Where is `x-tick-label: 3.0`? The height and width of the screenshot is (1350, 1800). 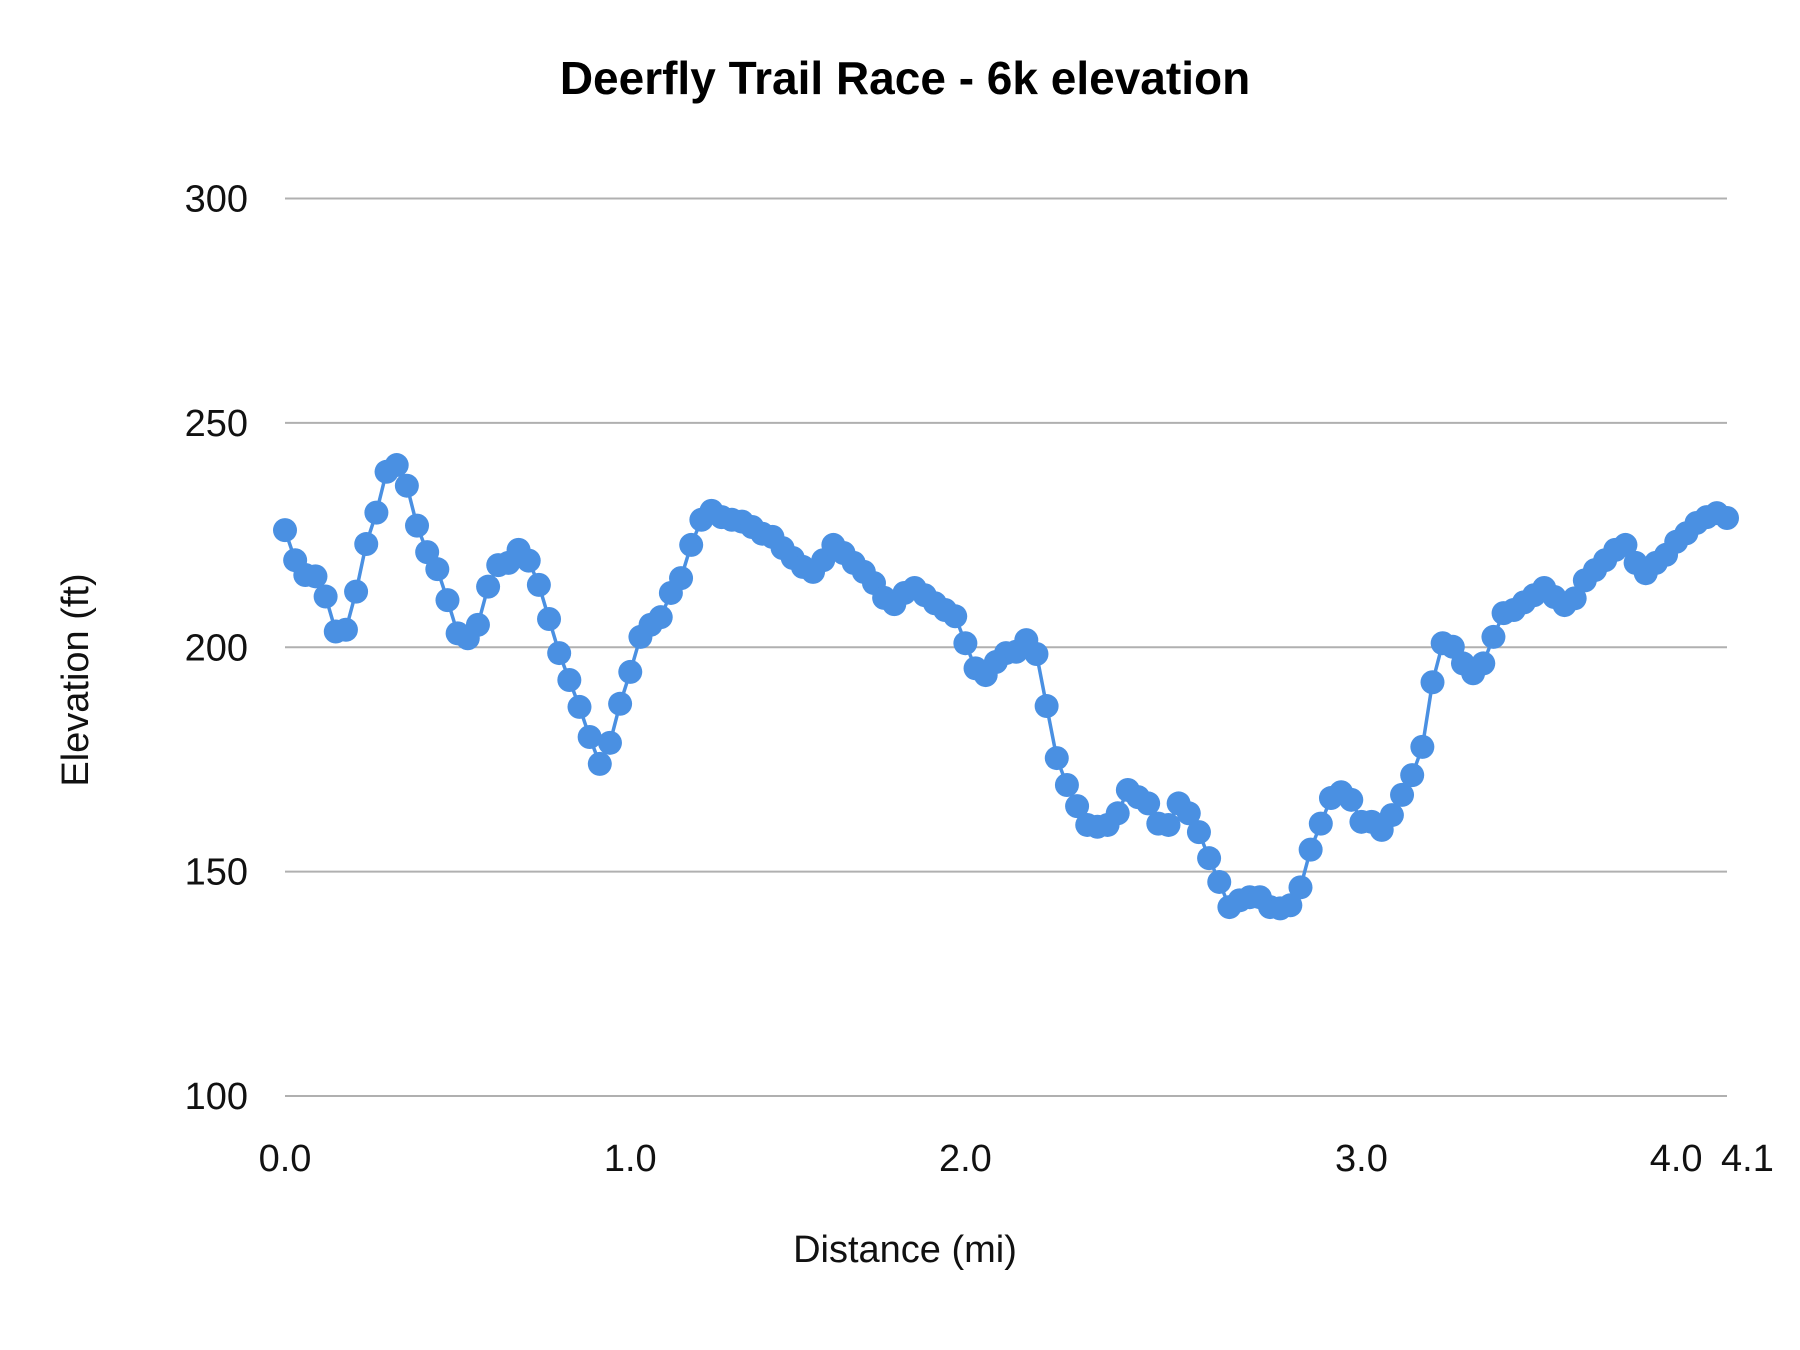
x-tick-label: 3.0 is located at coordinates (1361, 1159).